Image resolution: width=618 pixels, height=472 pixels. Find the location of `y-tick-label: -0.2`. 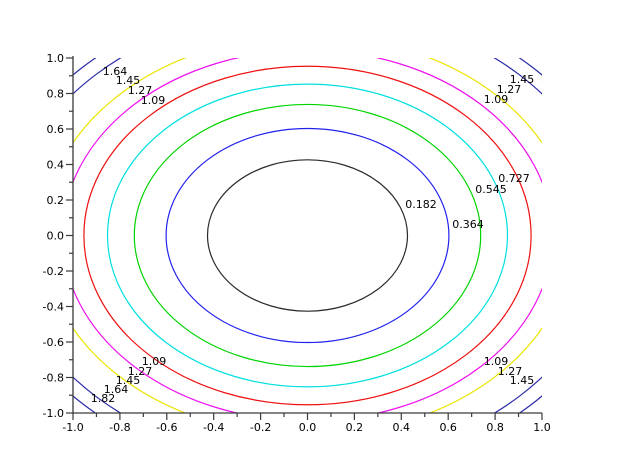

y-tick-label: -0.2 is located at coordinates (53, 271).